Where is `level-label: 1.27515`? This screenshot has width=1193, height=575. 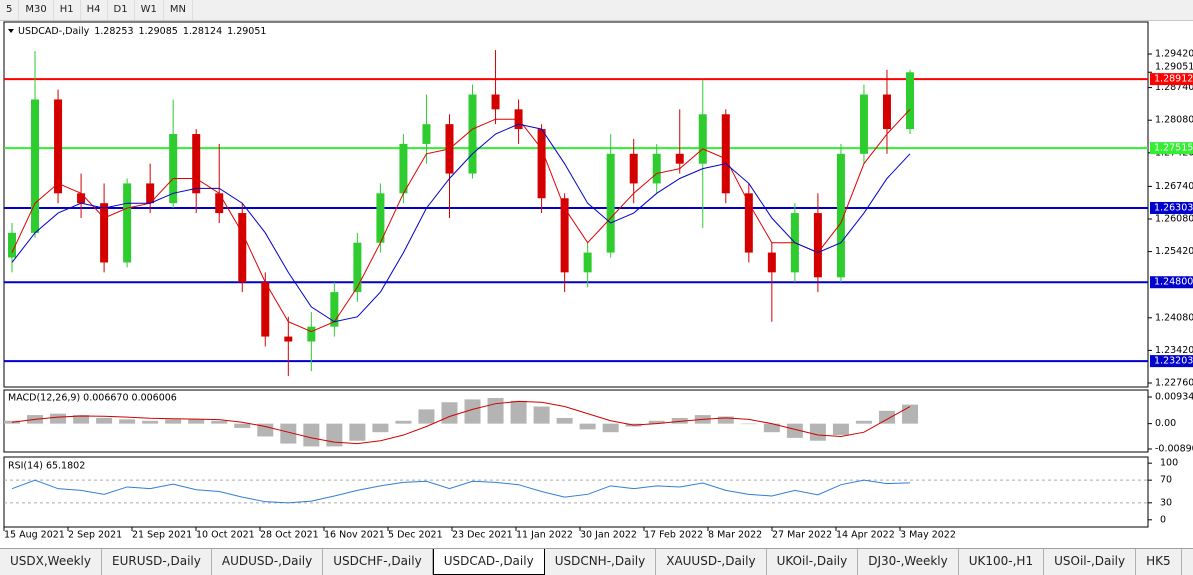
level-label: 1.27515 is located at coordinates (1173, 148).